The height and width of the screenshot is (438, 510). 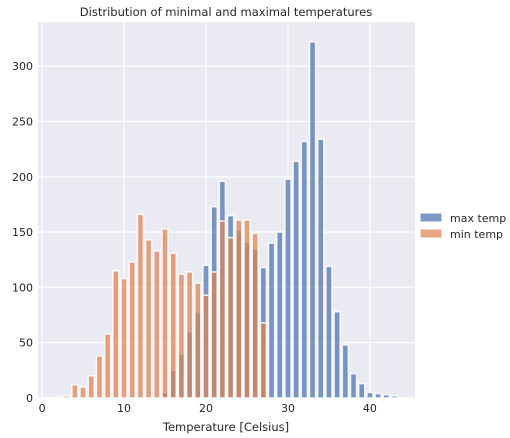 What do you see at coordinates (22, 287) in the screenshot?
I see `y-tick-label: 100` at bounding box center [22, 287].